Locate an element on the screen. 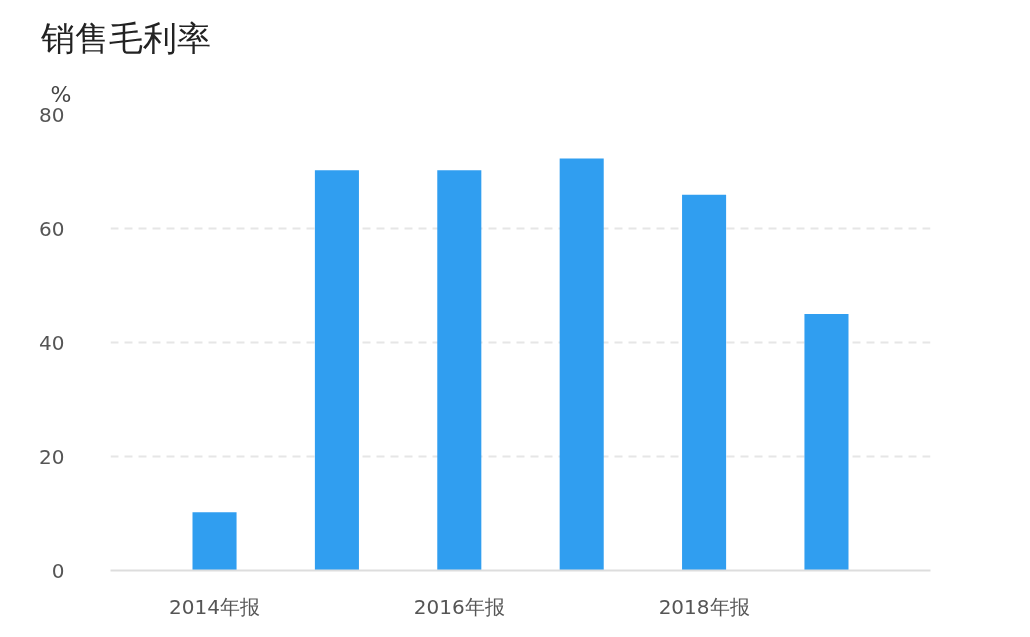 The image size is (1030, 637). y-tick-label: 40 is located at coordinates (52, 342).